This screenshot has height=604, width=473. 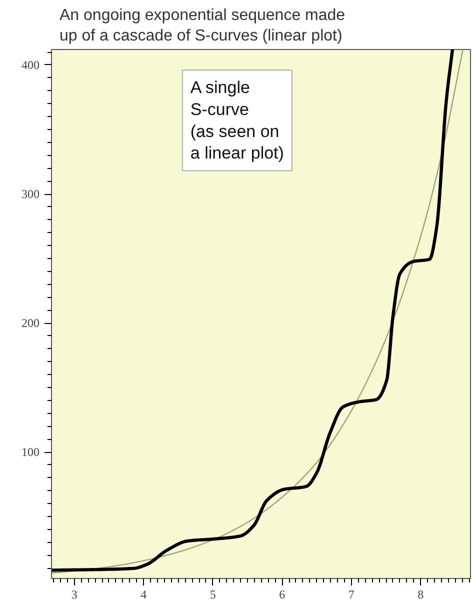 I want to click on x-tick-label: 3, so click(x=74, y=595).